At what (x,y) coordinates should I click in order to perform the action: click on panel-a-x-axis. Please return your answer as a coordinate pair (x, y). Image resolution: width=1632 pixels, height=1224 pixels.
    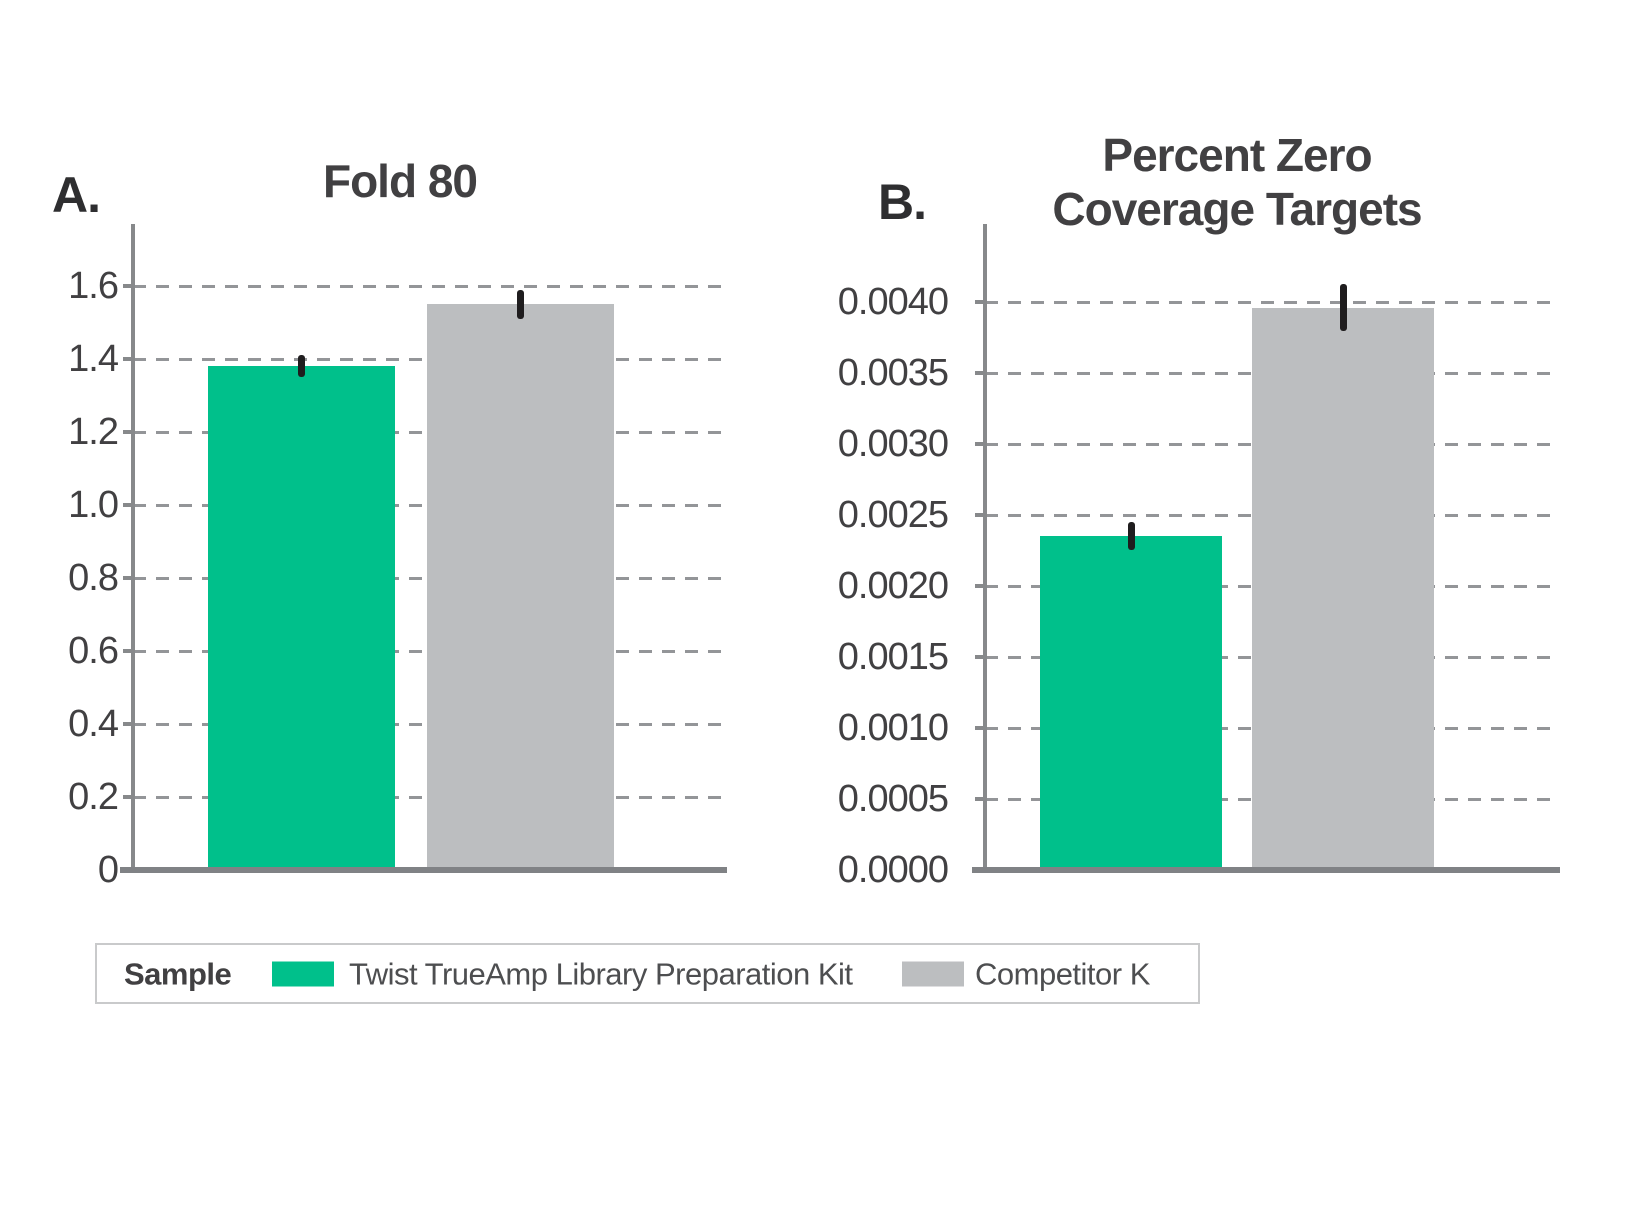
    Looking at the image, I should click on (423, 870).